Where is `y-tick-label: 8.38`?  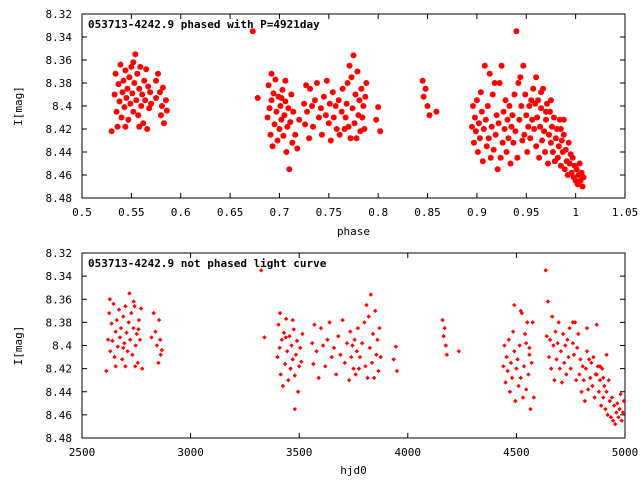 y-tick-label: 8.38 is located at coordinates (59, 322).